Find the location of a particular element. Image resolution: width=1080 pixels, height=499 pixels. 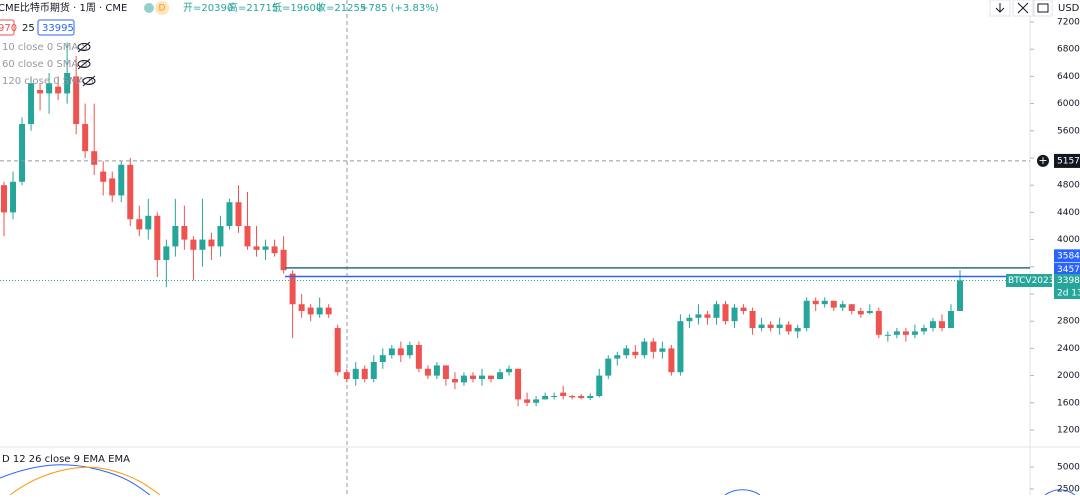

indicator: 60 close 0 SMA 5 is located at coordinates (45, 64).